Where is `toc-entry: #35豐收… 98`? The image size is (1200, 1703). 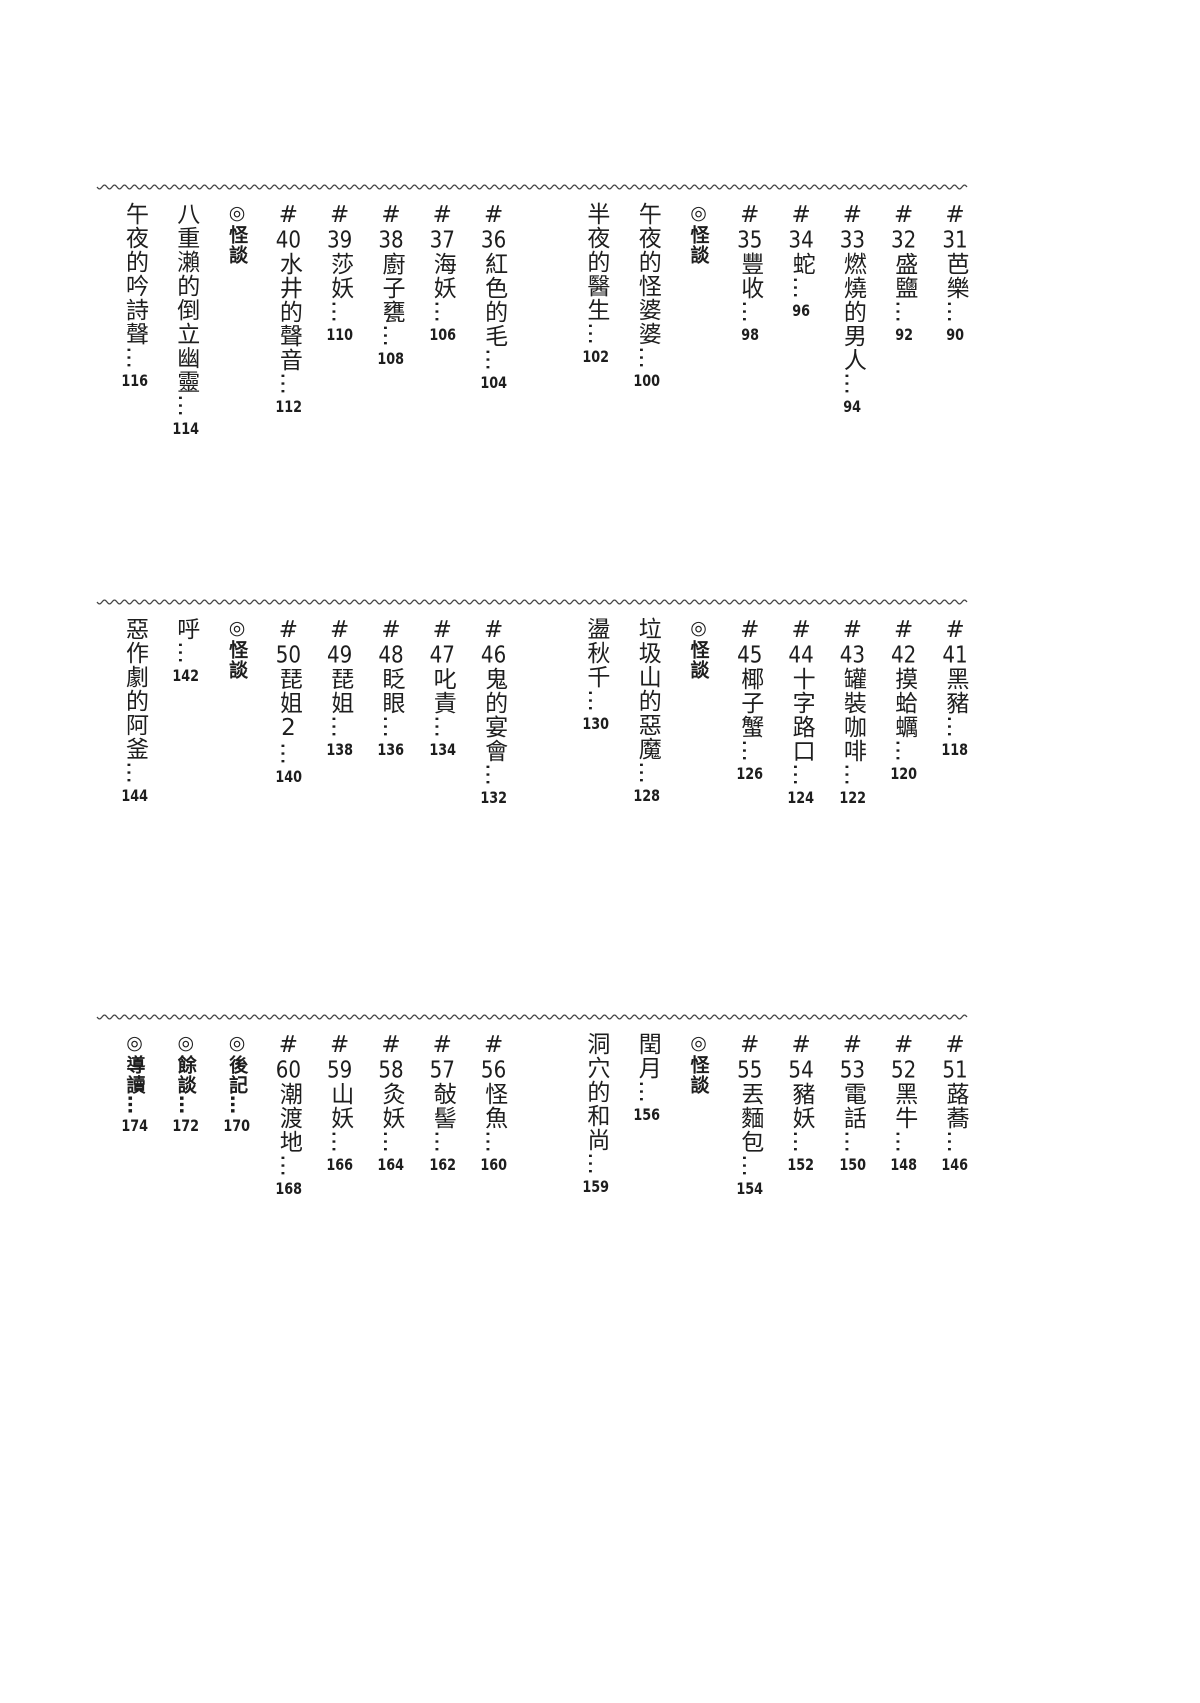 toc-entry: #35豐收… 98 is located at coordinates (750, 273).